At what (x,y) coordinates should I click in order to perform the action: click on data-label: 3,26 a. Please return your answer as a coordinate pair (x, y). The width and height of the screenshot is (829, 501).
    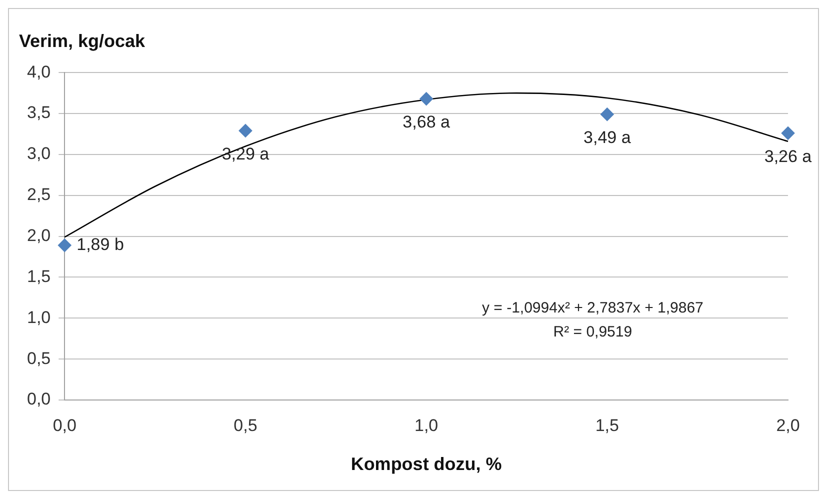
    Looking at the image, I should click on (788, 156).